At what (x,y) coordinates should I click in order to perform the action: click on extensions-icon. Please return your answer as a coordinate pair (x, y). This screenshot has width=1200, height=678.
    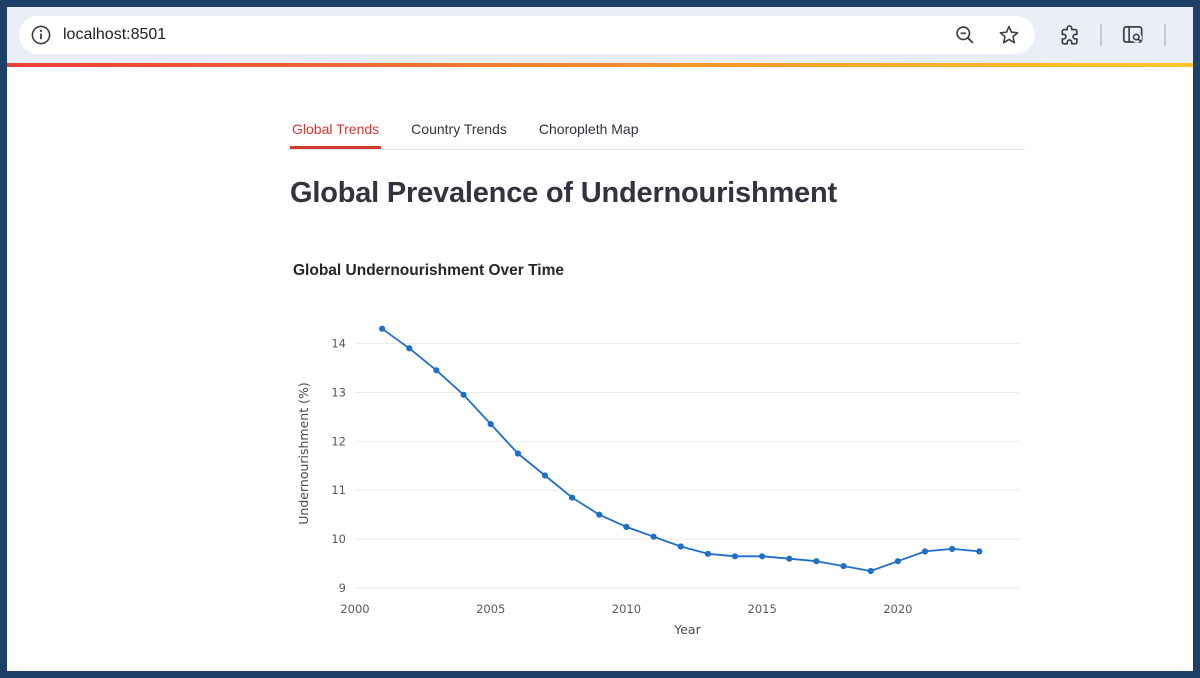
    Looking at the image, I should click on (1069, 35).